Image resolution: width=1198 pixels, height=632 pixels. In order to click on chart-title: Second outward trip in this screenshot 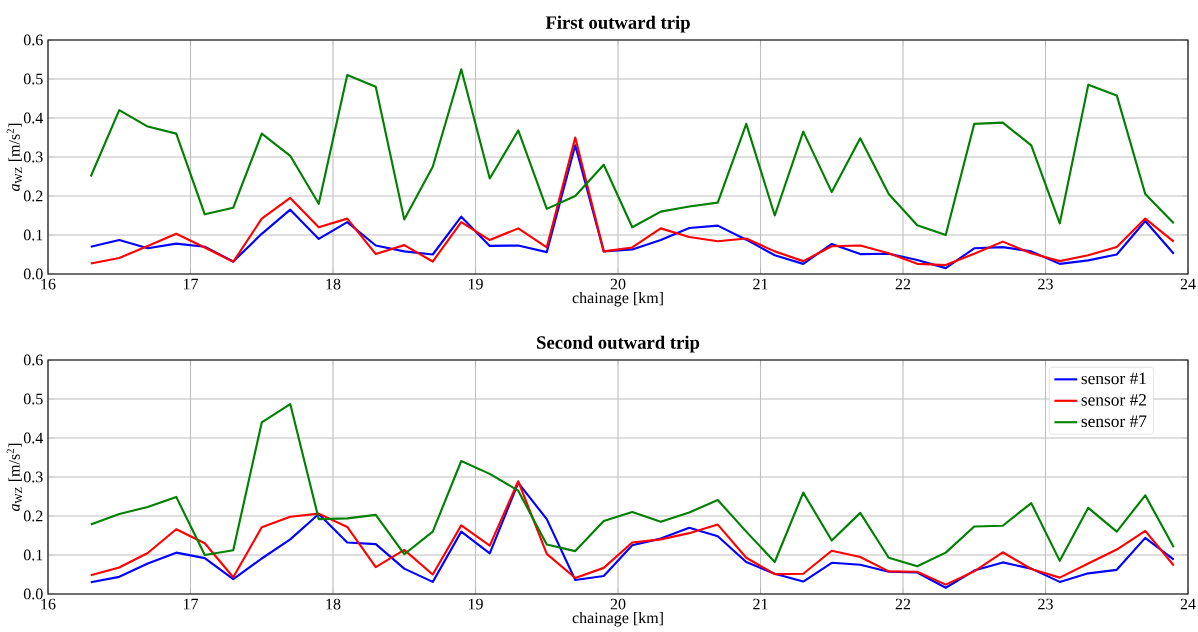, I will do `click(618, 344)`.